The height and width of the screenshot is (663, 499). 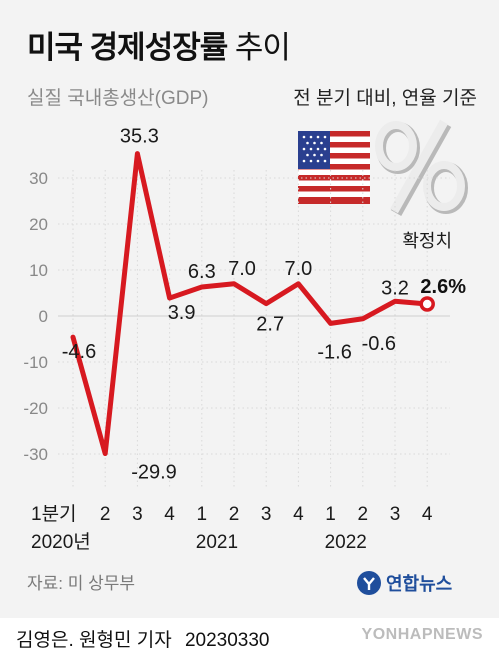 What do you see at coordinates (182, 313) in the screenshot?
I see `data-label: 3.9` at bounding box center [182, 313].